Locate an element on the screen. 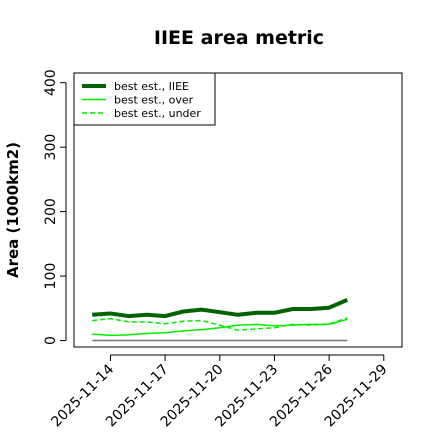 This screenshot has height=440, width=440. y-tick-label: 400 is located at coordinates (51, 82).